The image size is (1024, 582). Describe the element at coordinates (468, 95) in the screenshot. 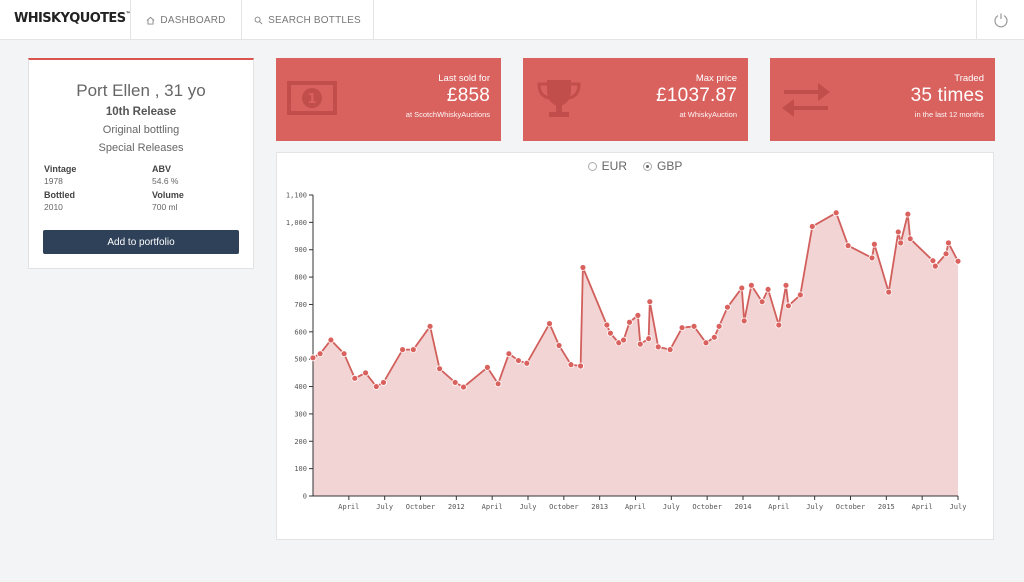

I see `stat-value: £858` at that location.